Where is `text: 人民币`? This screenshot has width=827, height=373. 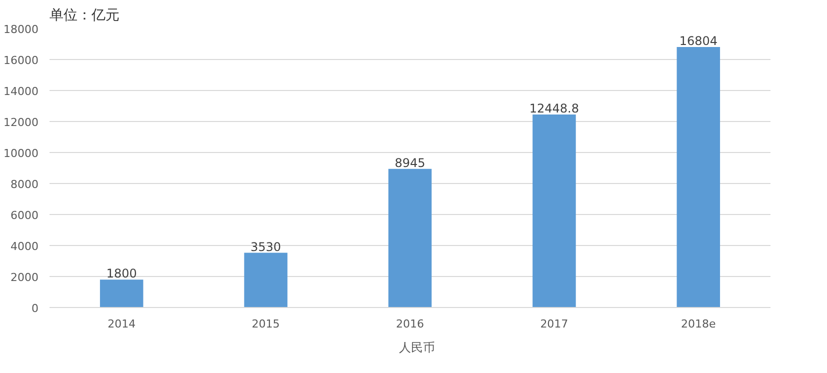 text: 人民币 is located at coordinates (417, 348).